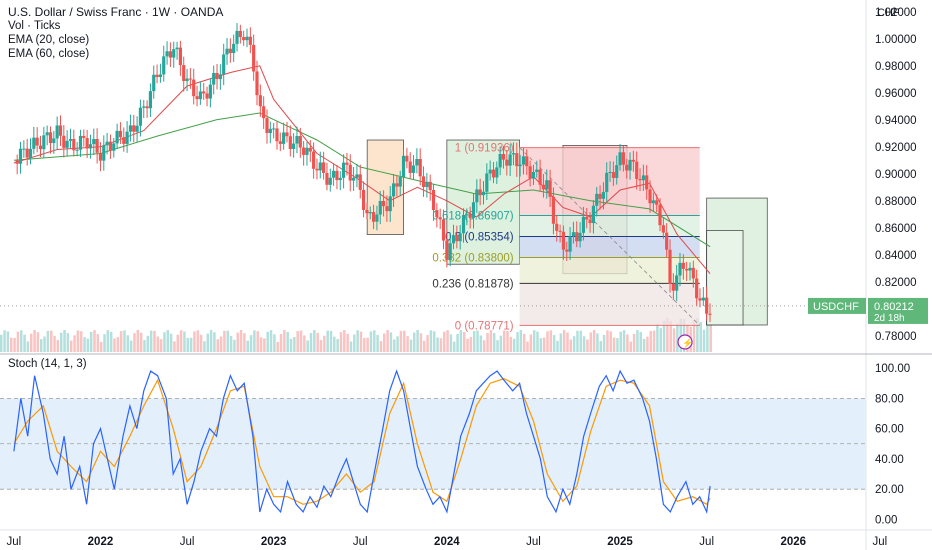 The image size is (932, 550). I want to click on y-tick-label: 0.96000, so click(896, 94).